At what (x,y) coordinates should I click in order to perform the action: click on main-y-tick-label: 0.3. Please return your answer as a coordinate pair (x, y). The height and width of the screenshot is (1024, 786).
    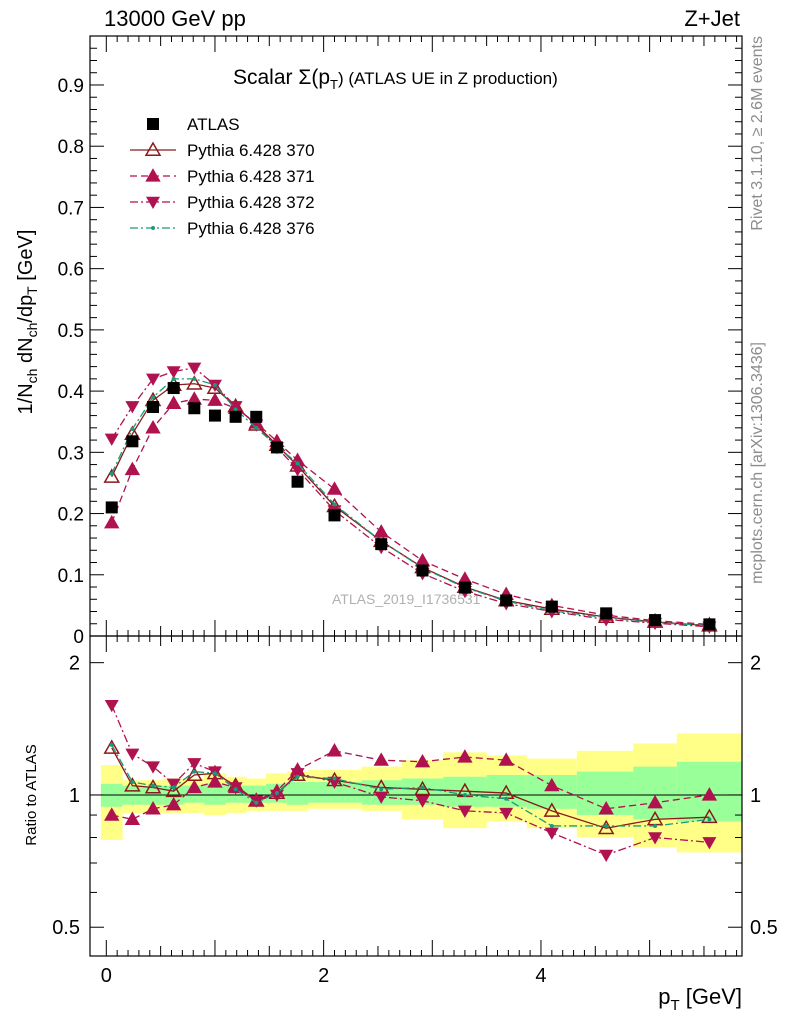
    Looking at the image, I should click on (71, 453).